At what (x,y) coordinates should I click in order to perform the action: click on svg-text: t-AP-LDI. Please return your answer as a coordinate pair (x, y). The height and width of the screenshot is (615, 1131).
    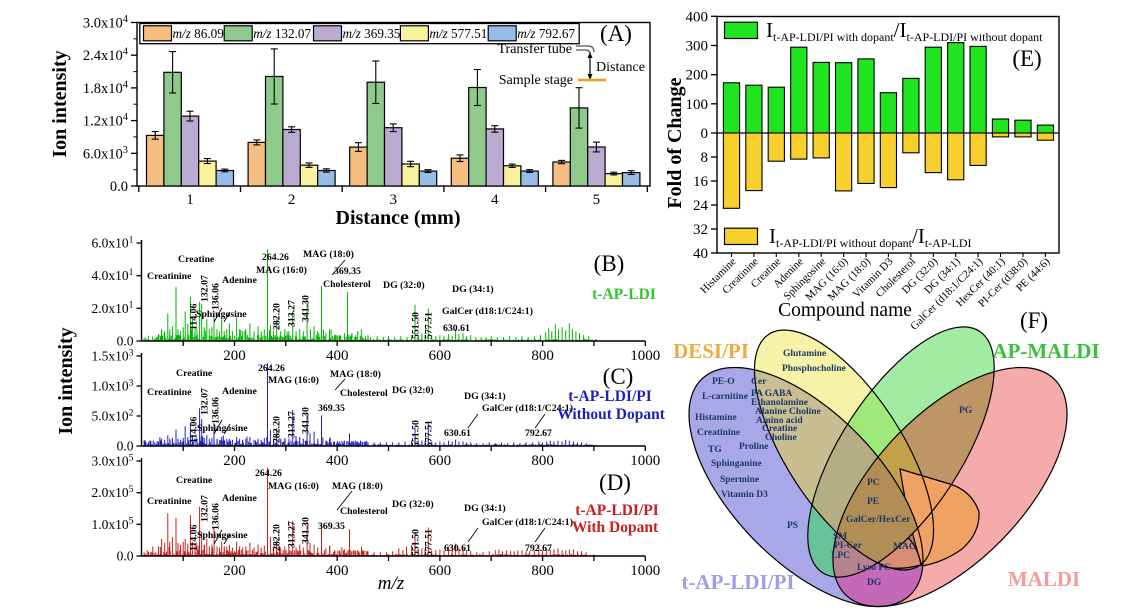
    Looking at the image, I should click on (624, 294).